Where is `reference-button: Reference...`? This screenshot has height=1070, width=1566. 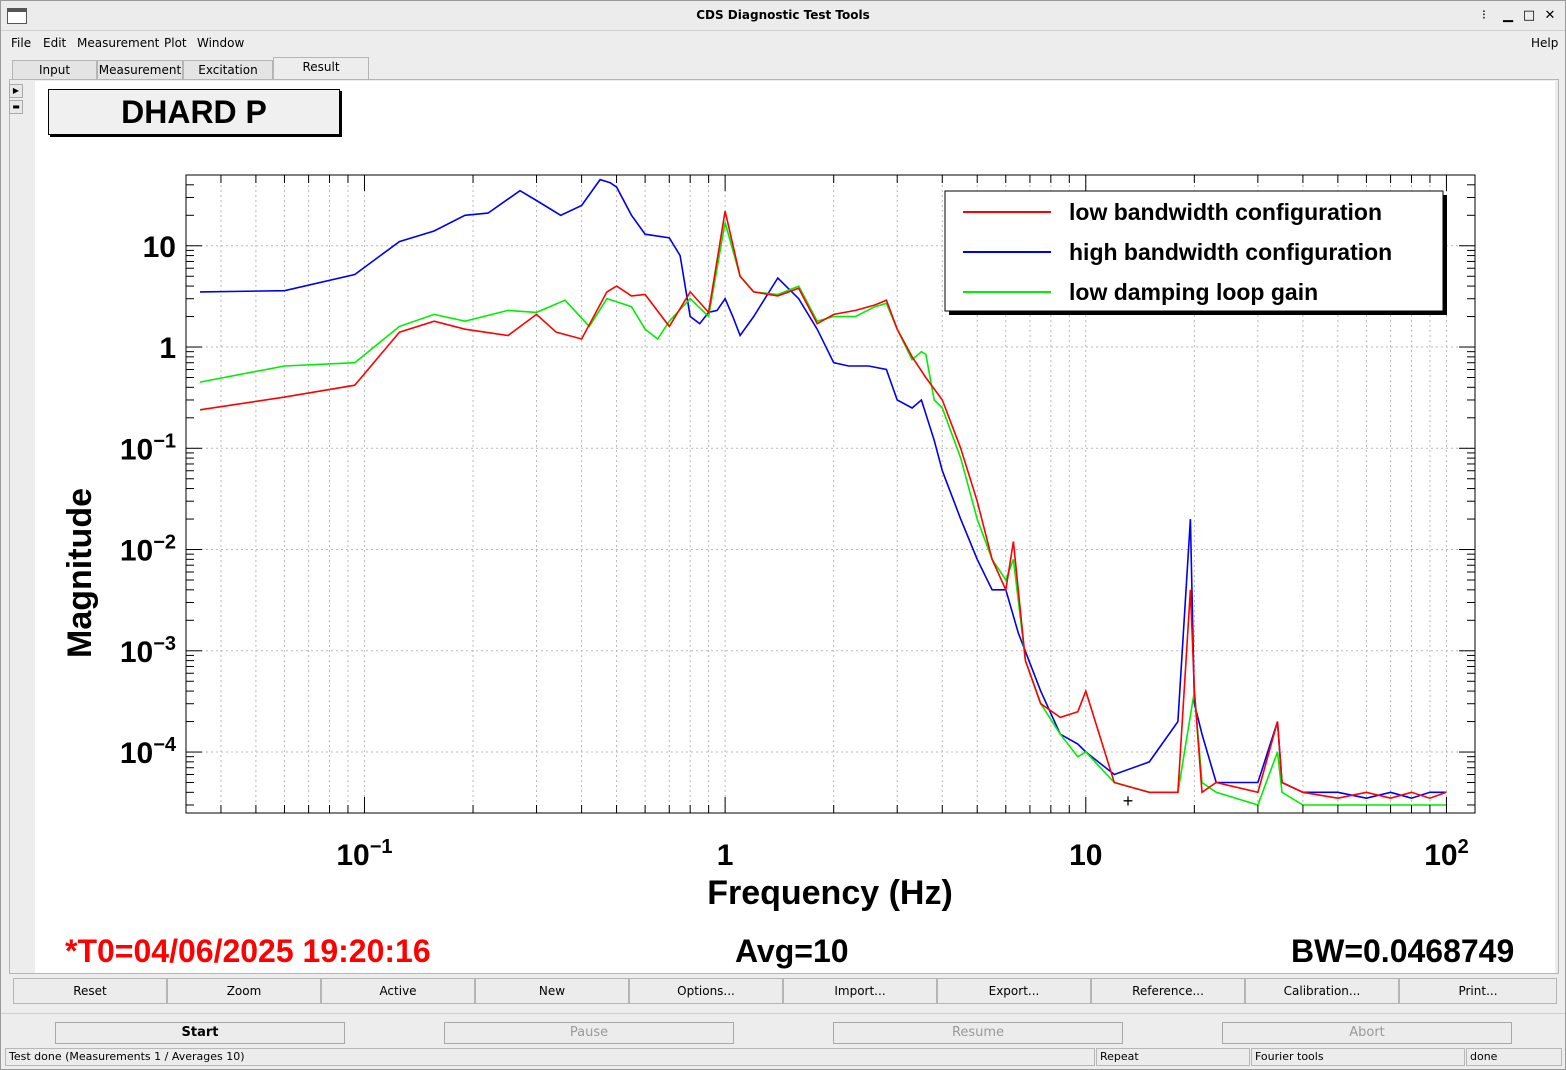
reference-button: Reference... is located at coordinates (1168, 991).